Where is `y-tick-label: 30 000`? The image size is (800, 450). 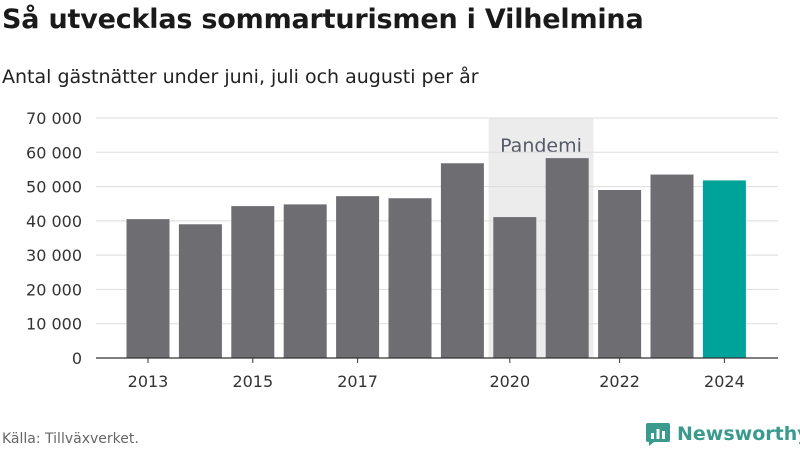
y-tick-label: 30 000 is located at coordinates (54, 255).